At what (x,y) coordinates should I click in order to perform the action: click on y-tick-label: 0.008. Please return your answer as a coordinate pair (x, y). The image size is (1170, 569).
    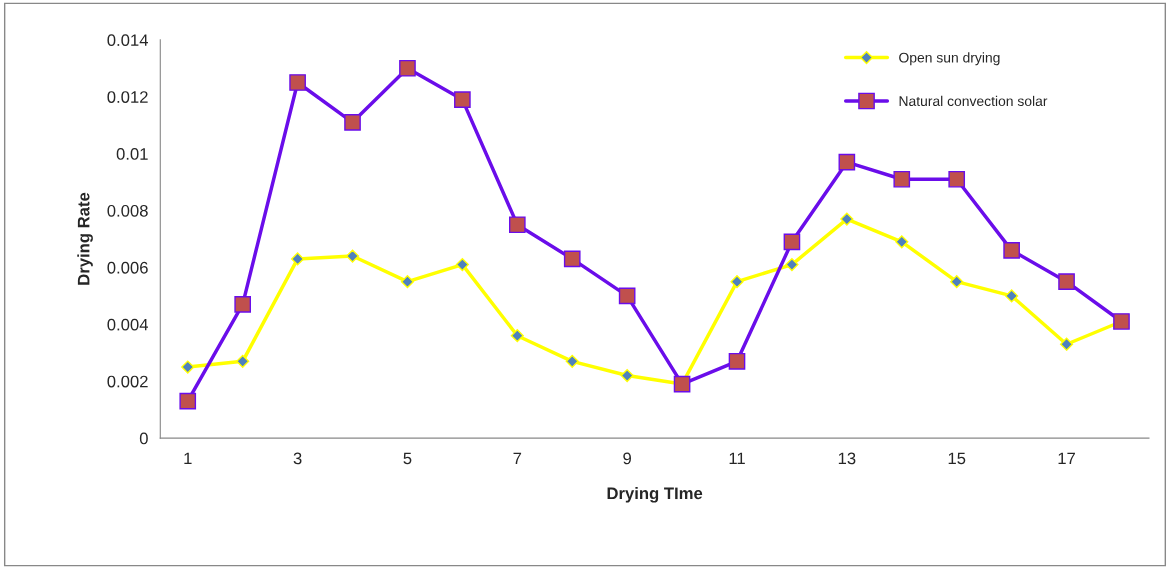
    Looking at the image, I should click on (127, 210).